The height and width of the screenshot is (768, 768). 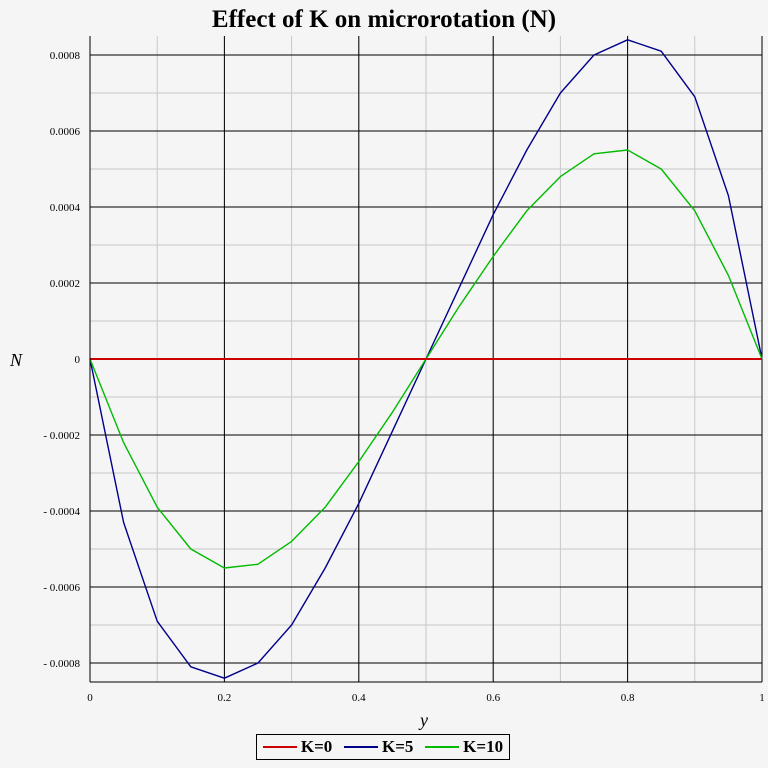 What do you see at coordinates (90, 698) in the screenshot?
I see `x-tick-label: 0` at bounding box center [90, 698].